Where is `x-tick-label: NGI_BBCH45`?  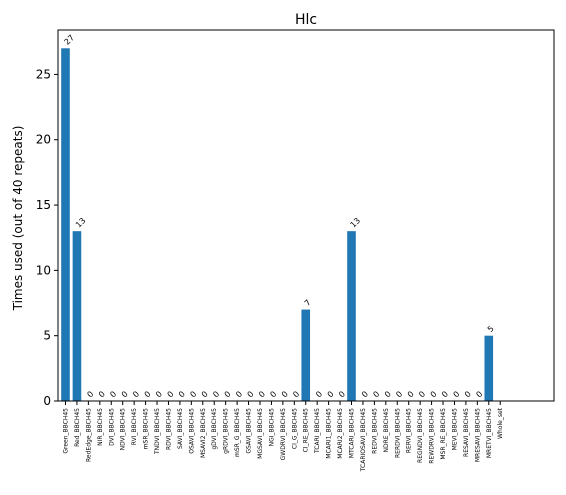
x-tick-label: NGI_BBCH45 is located at coordinates (271, 427).